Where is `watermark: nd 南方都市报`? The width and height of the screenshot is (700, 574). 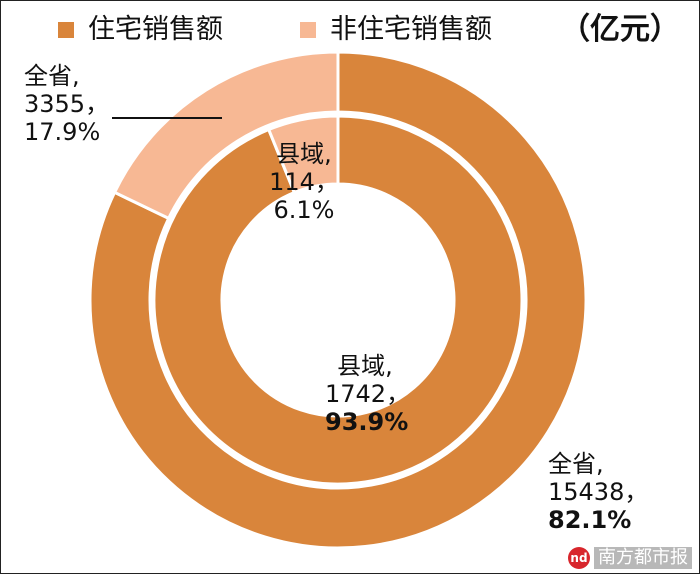
watermark: nd 南方都市报 is located at coordinates (630, 558).